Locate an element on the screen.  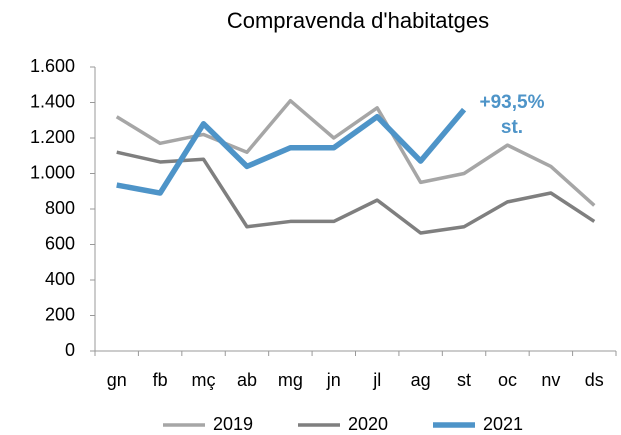
x-tick-label: st is located at coordinates (464, 380).